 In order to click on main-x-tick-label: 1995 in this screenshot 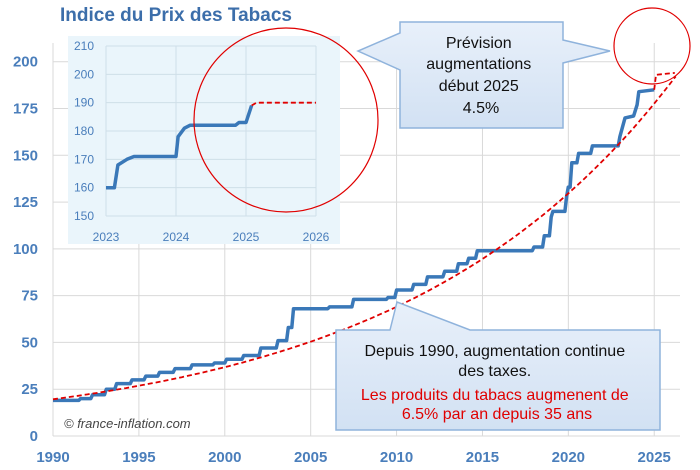, I will do `click(138, 457)`.